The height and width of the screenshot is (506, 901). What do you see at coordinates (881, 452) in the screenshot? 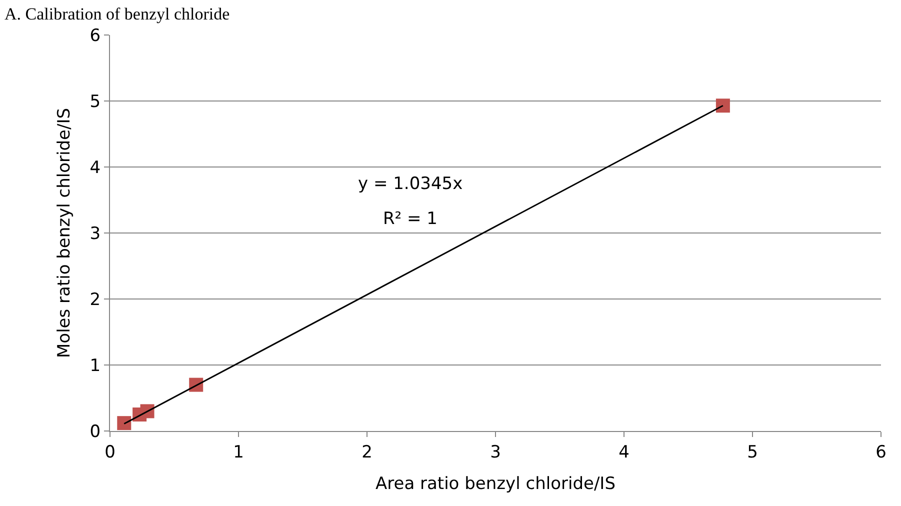
I see `x-tick-label: 6` at bounding box center [881, 452].